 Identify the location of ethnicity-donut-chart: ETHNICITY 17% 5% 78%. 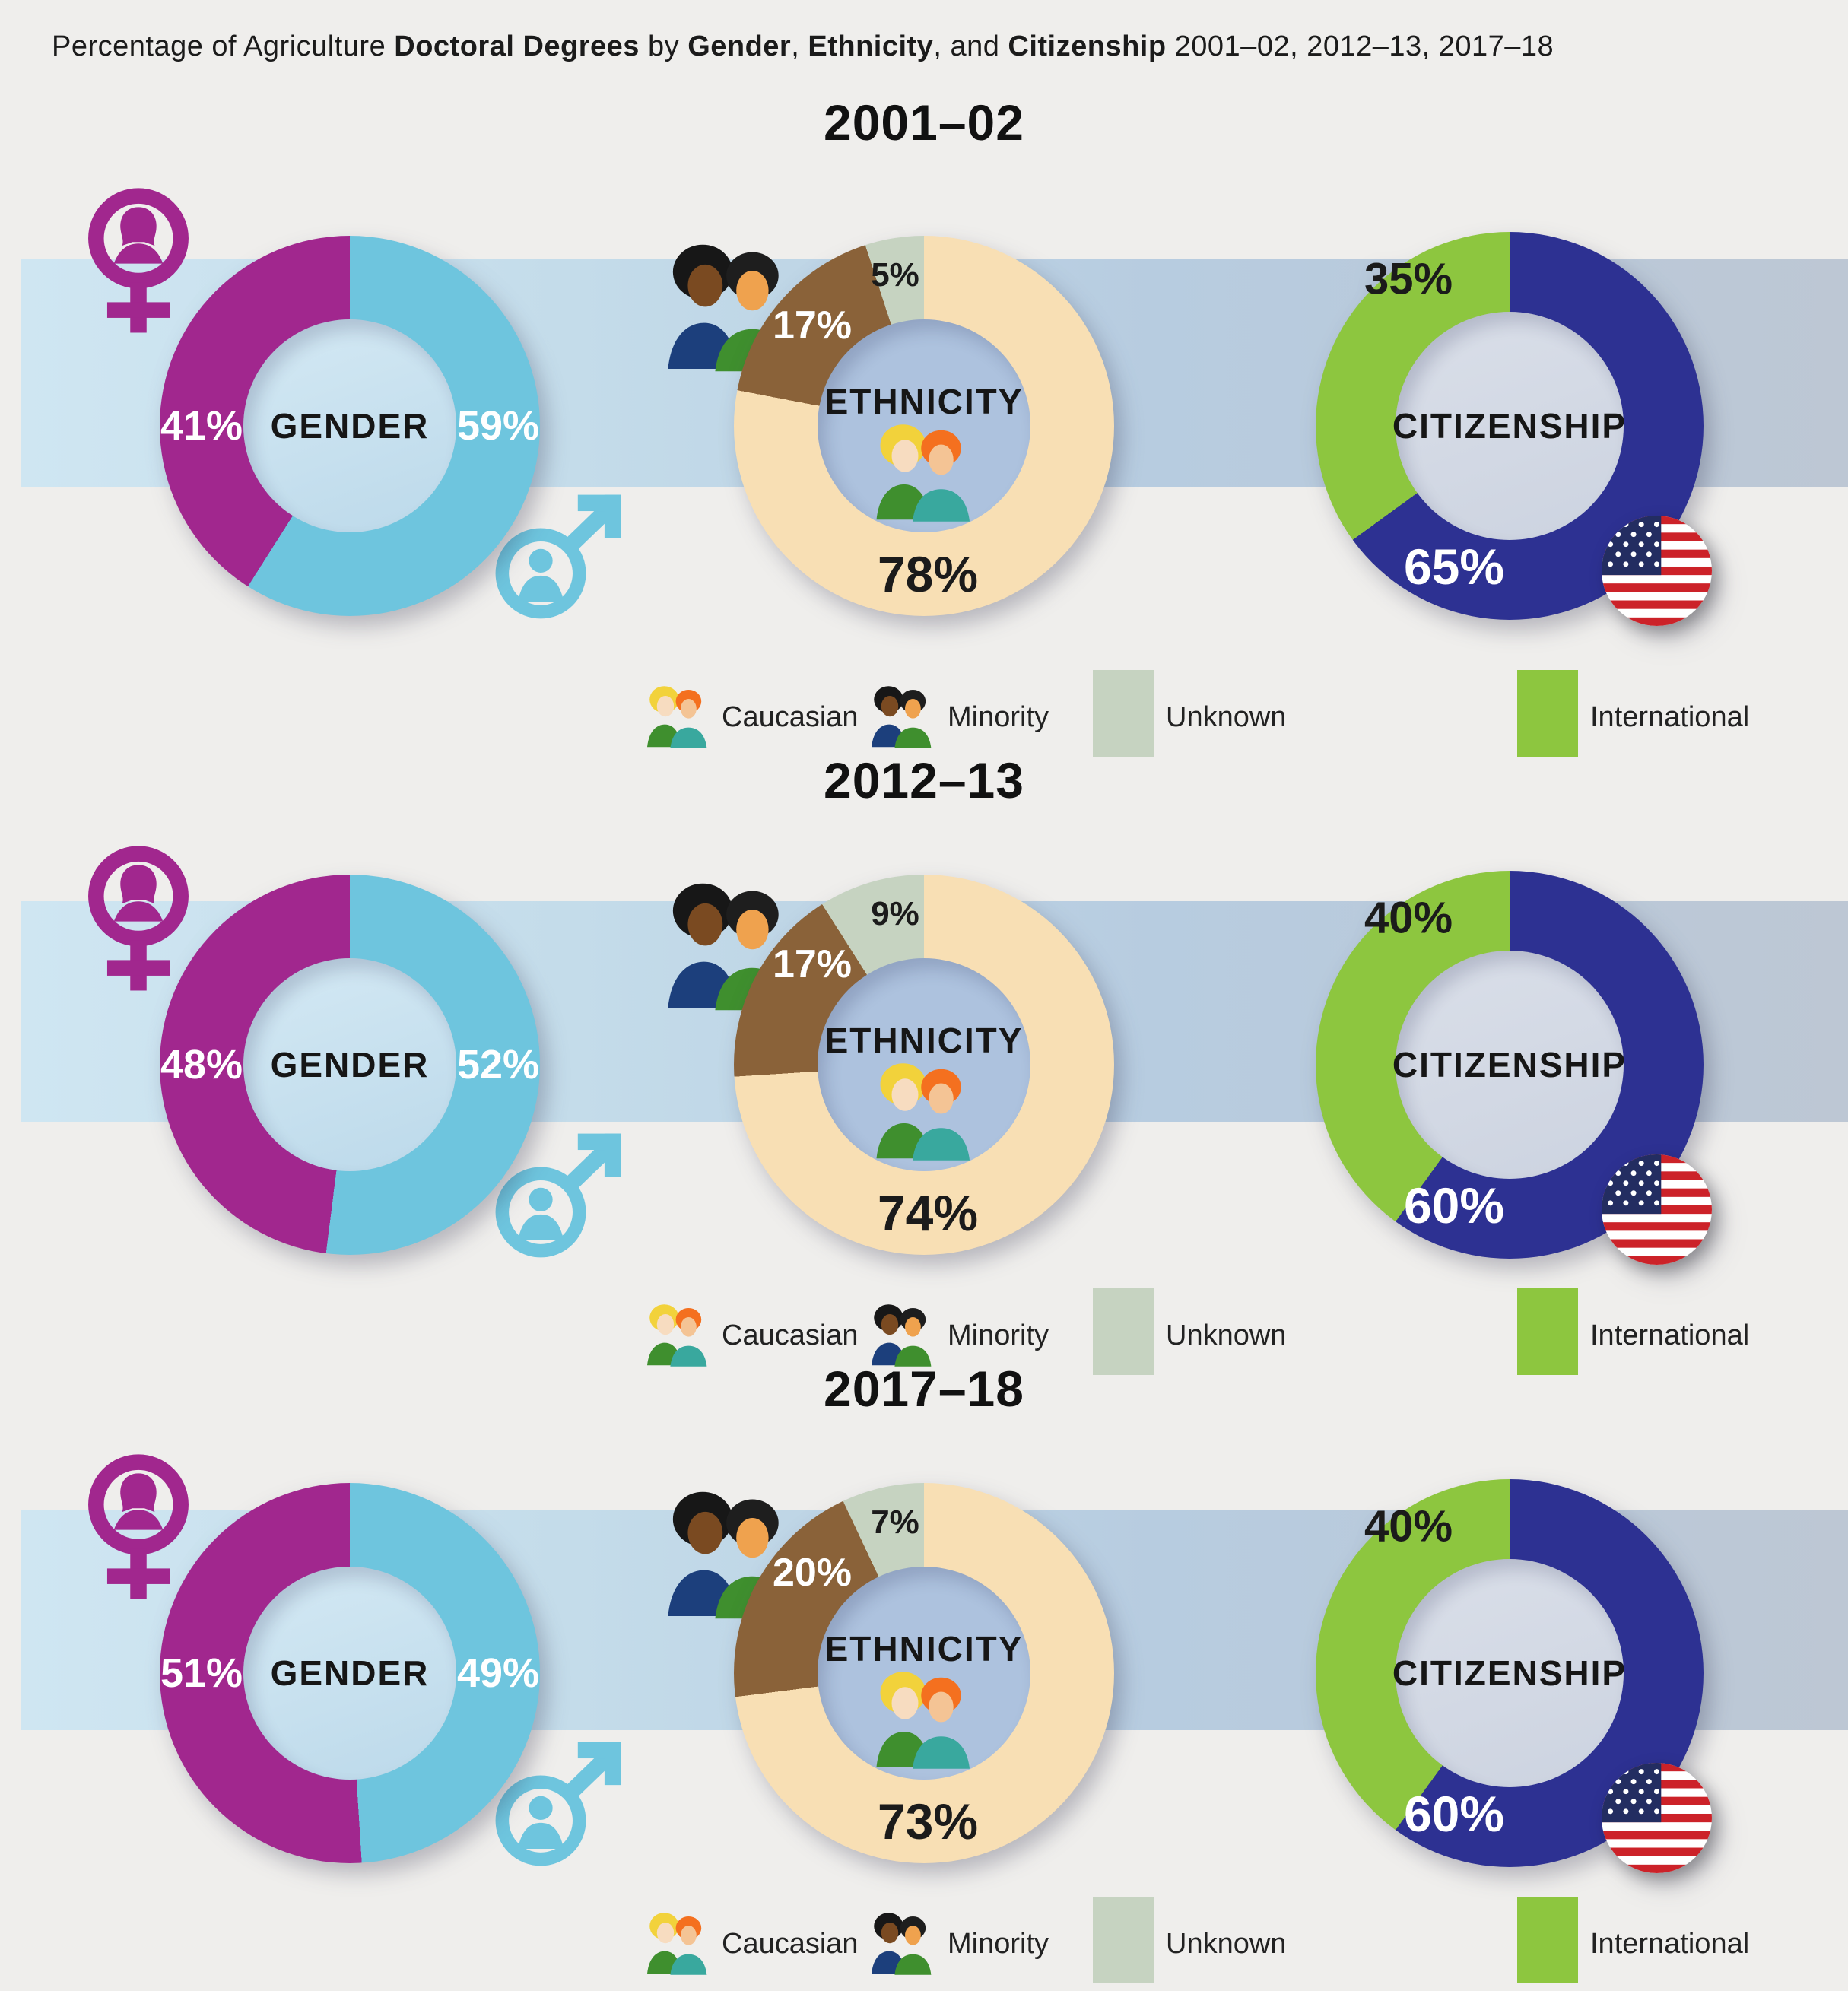
(924, 426).